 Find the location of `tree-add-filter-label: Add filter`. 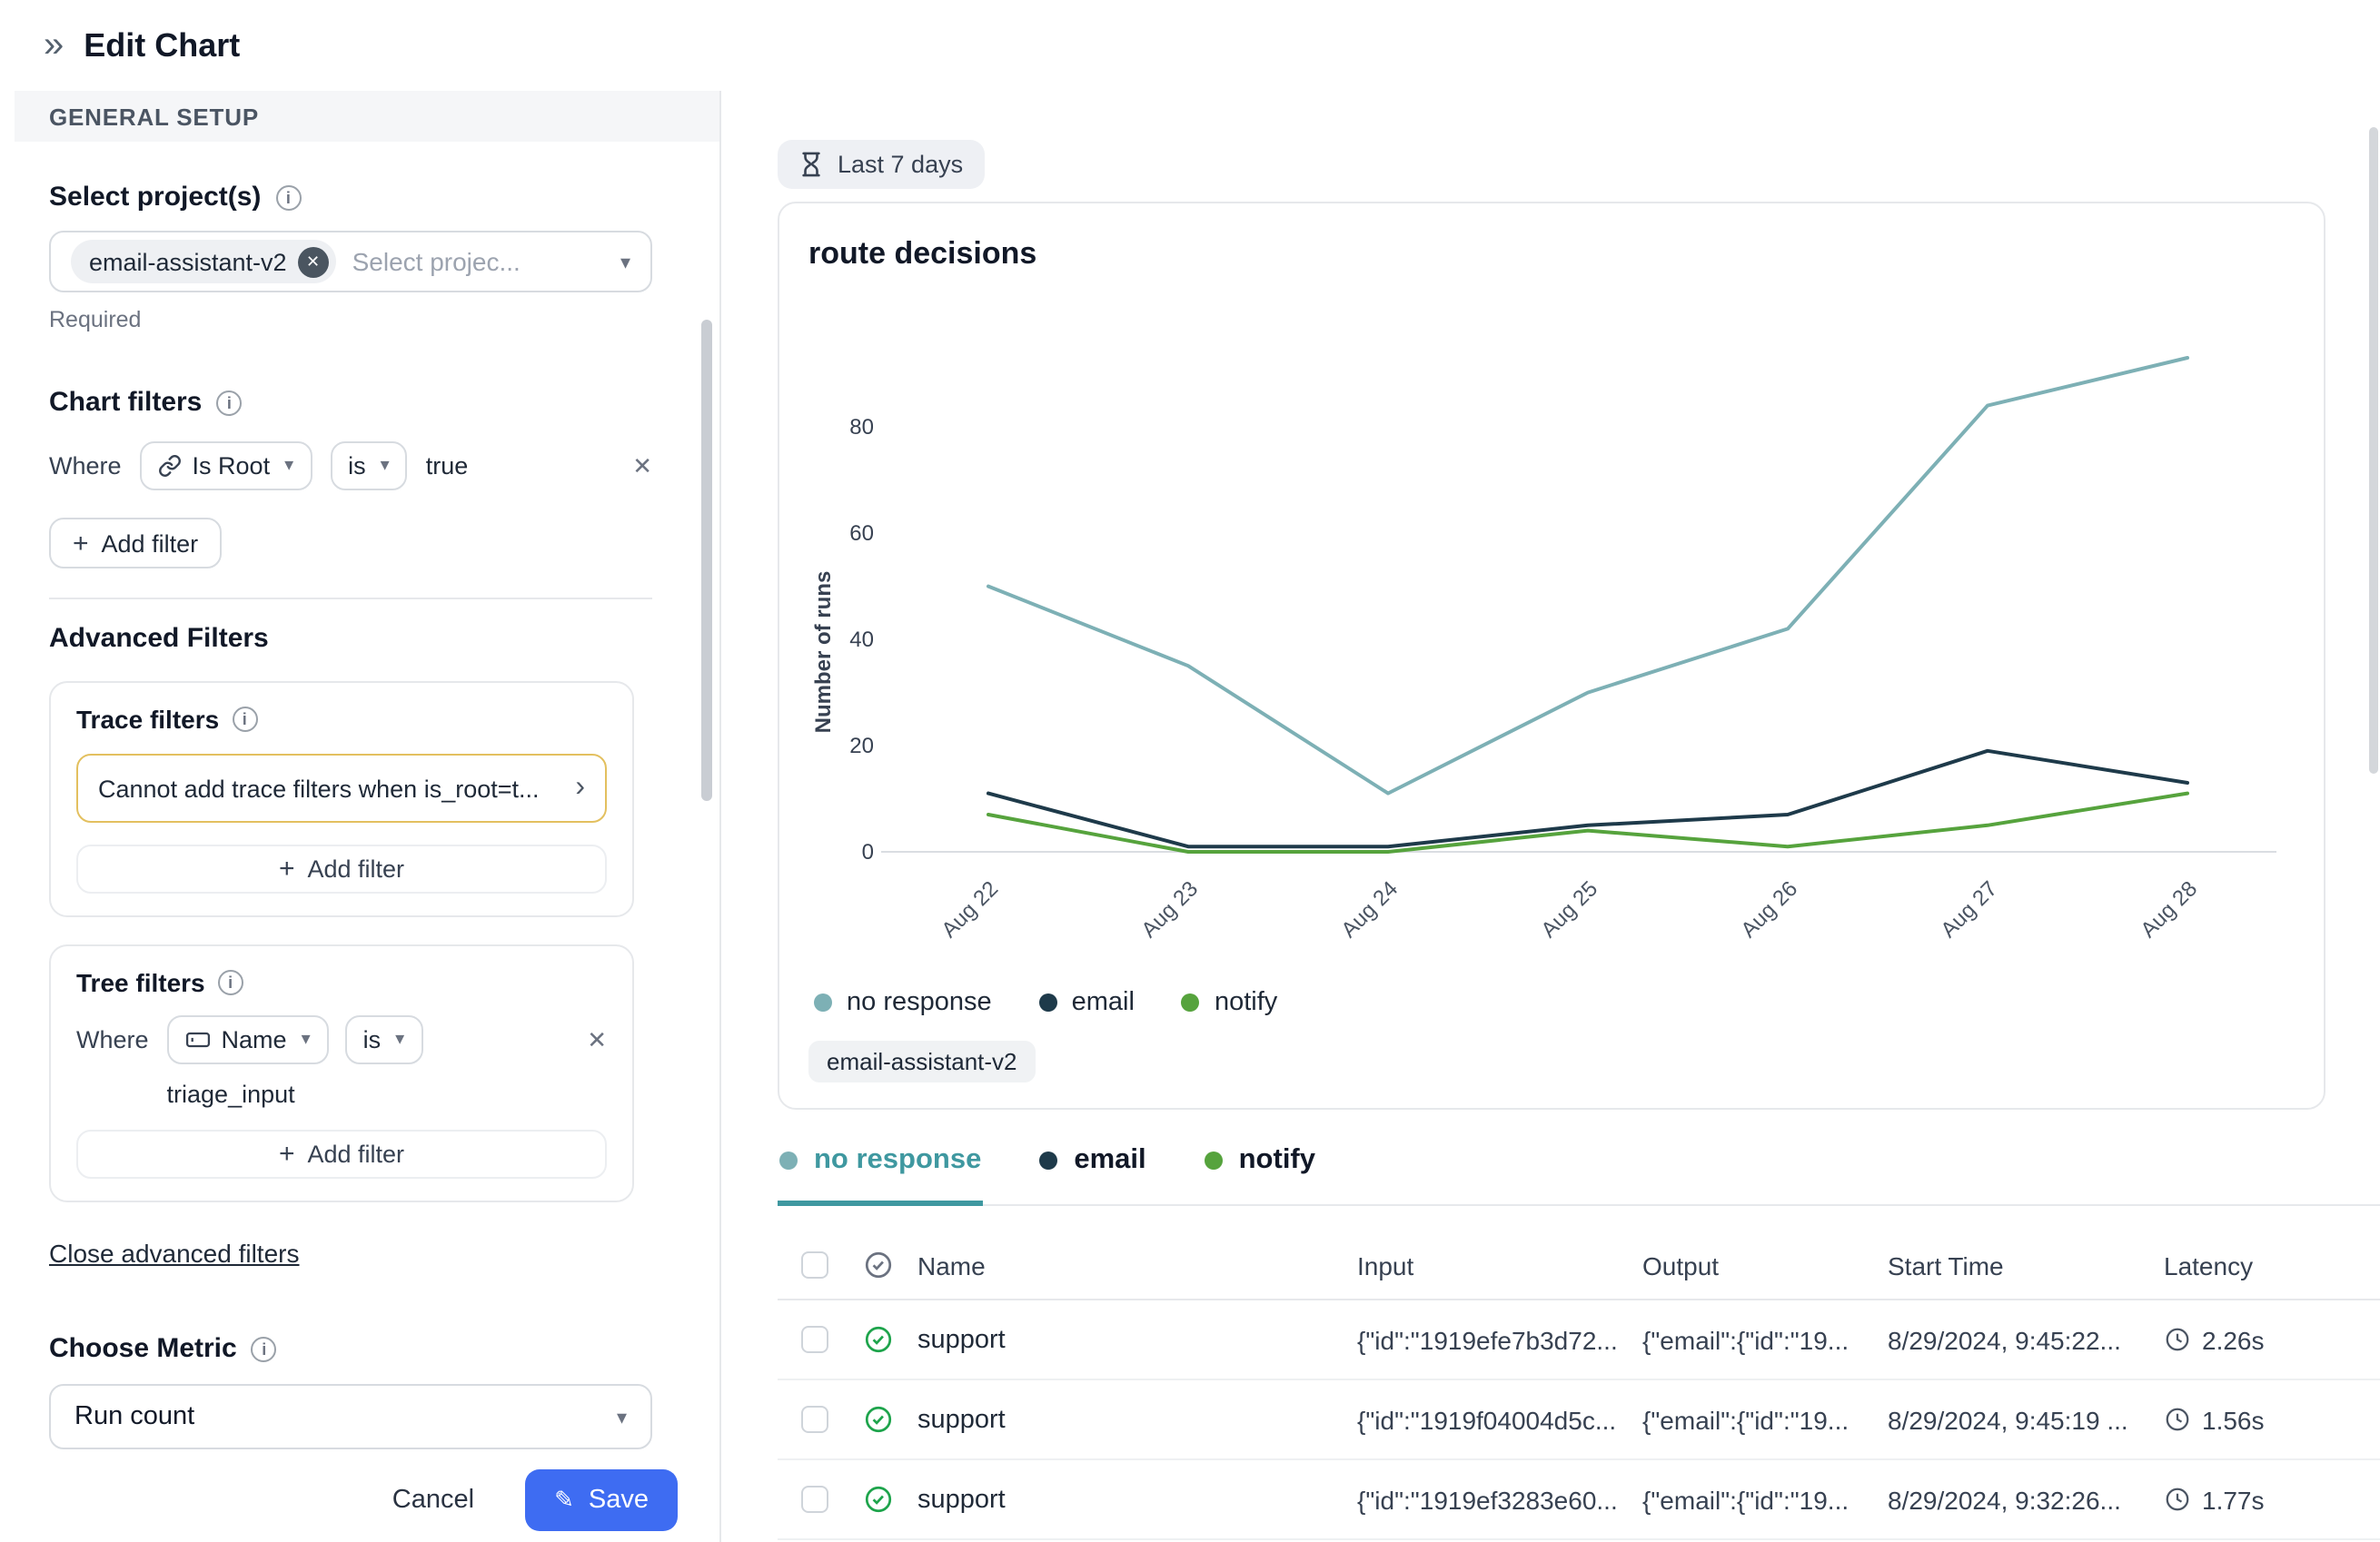

tree-add-filter-label: Add filter is located at coordinates (356, 1154).